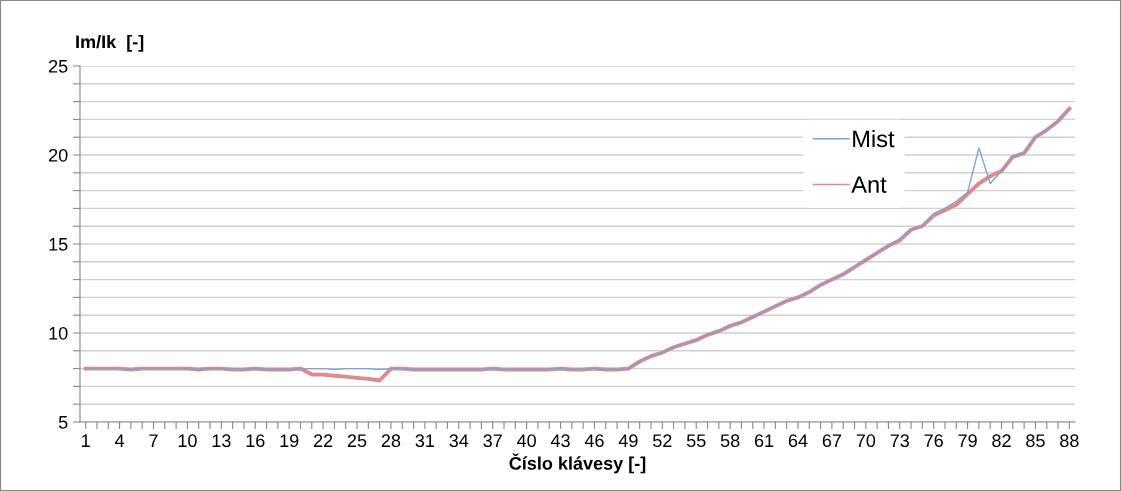 The width and height of the screenshot is (1121, 491). Describe the element at coordinates (323, 440) in the screenshot. I see `x-tick-label: 22` at that location.